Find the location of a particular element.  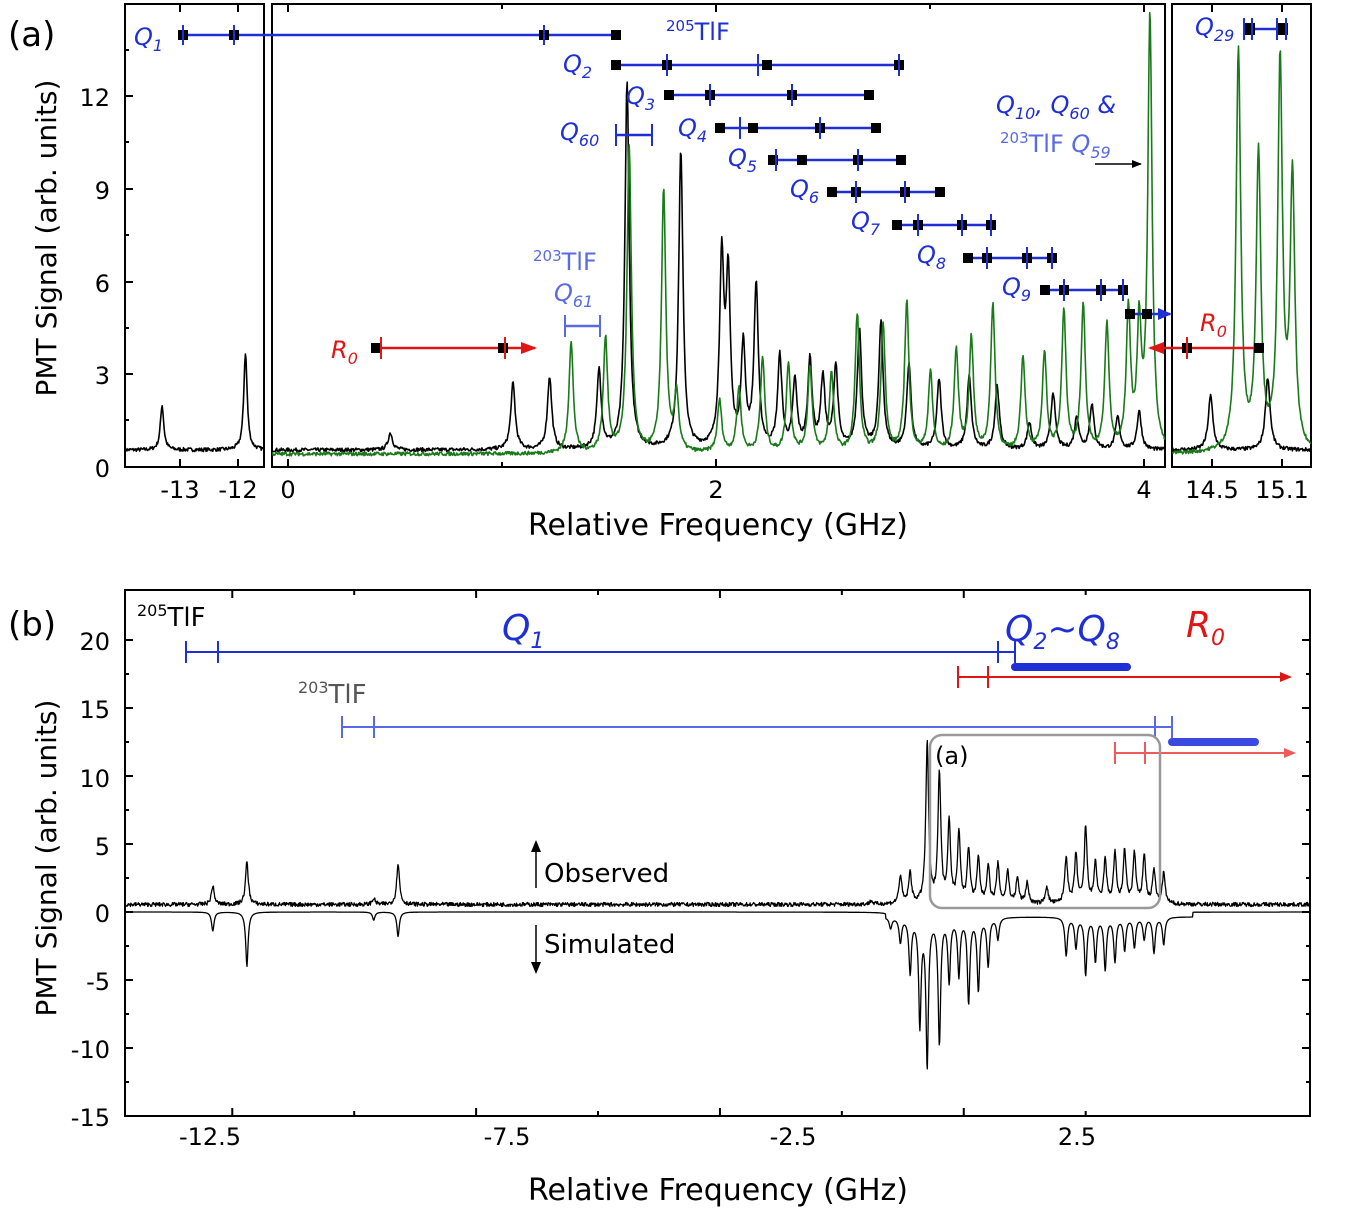

panel-b-ylabel: PMT Signal (arb. units) is located at coordinates (46, 858).